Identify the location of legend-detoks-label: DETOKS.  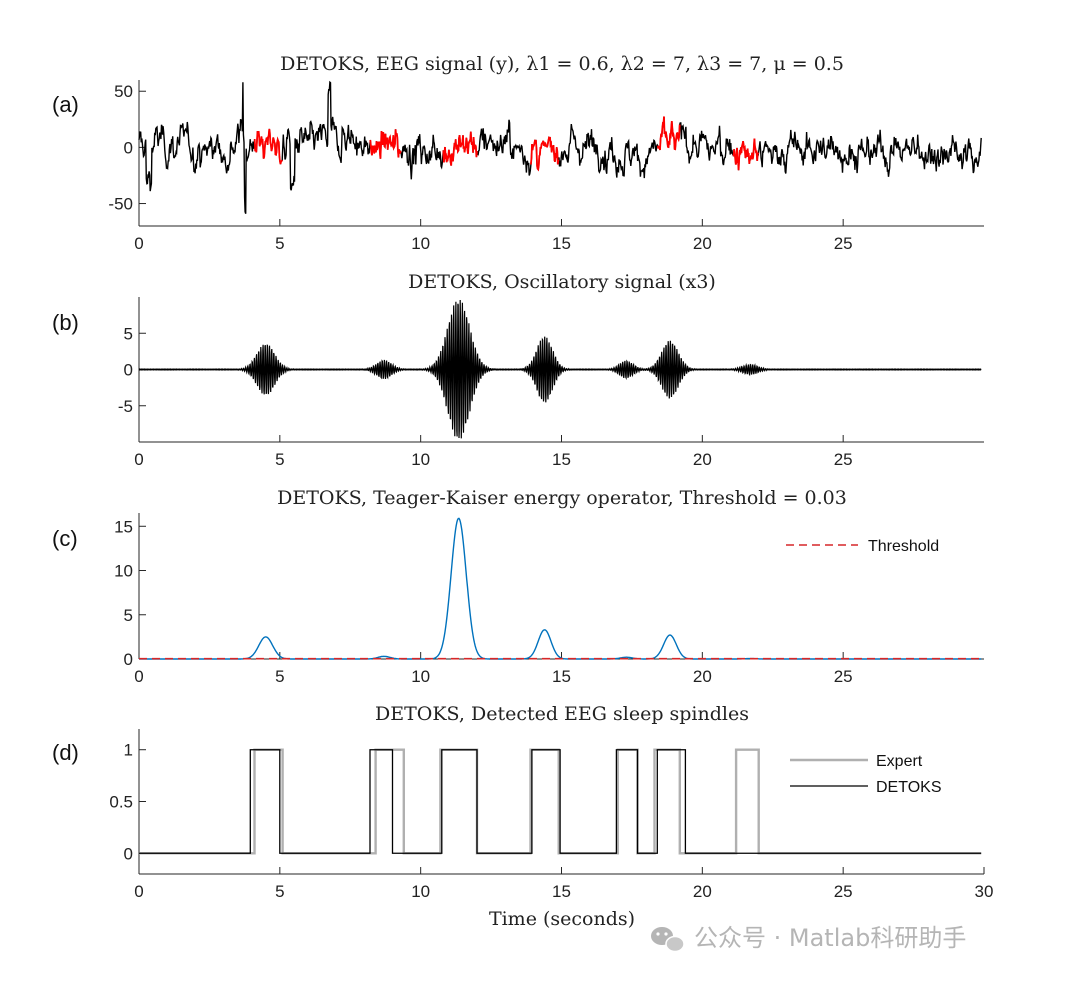
(909, 787).